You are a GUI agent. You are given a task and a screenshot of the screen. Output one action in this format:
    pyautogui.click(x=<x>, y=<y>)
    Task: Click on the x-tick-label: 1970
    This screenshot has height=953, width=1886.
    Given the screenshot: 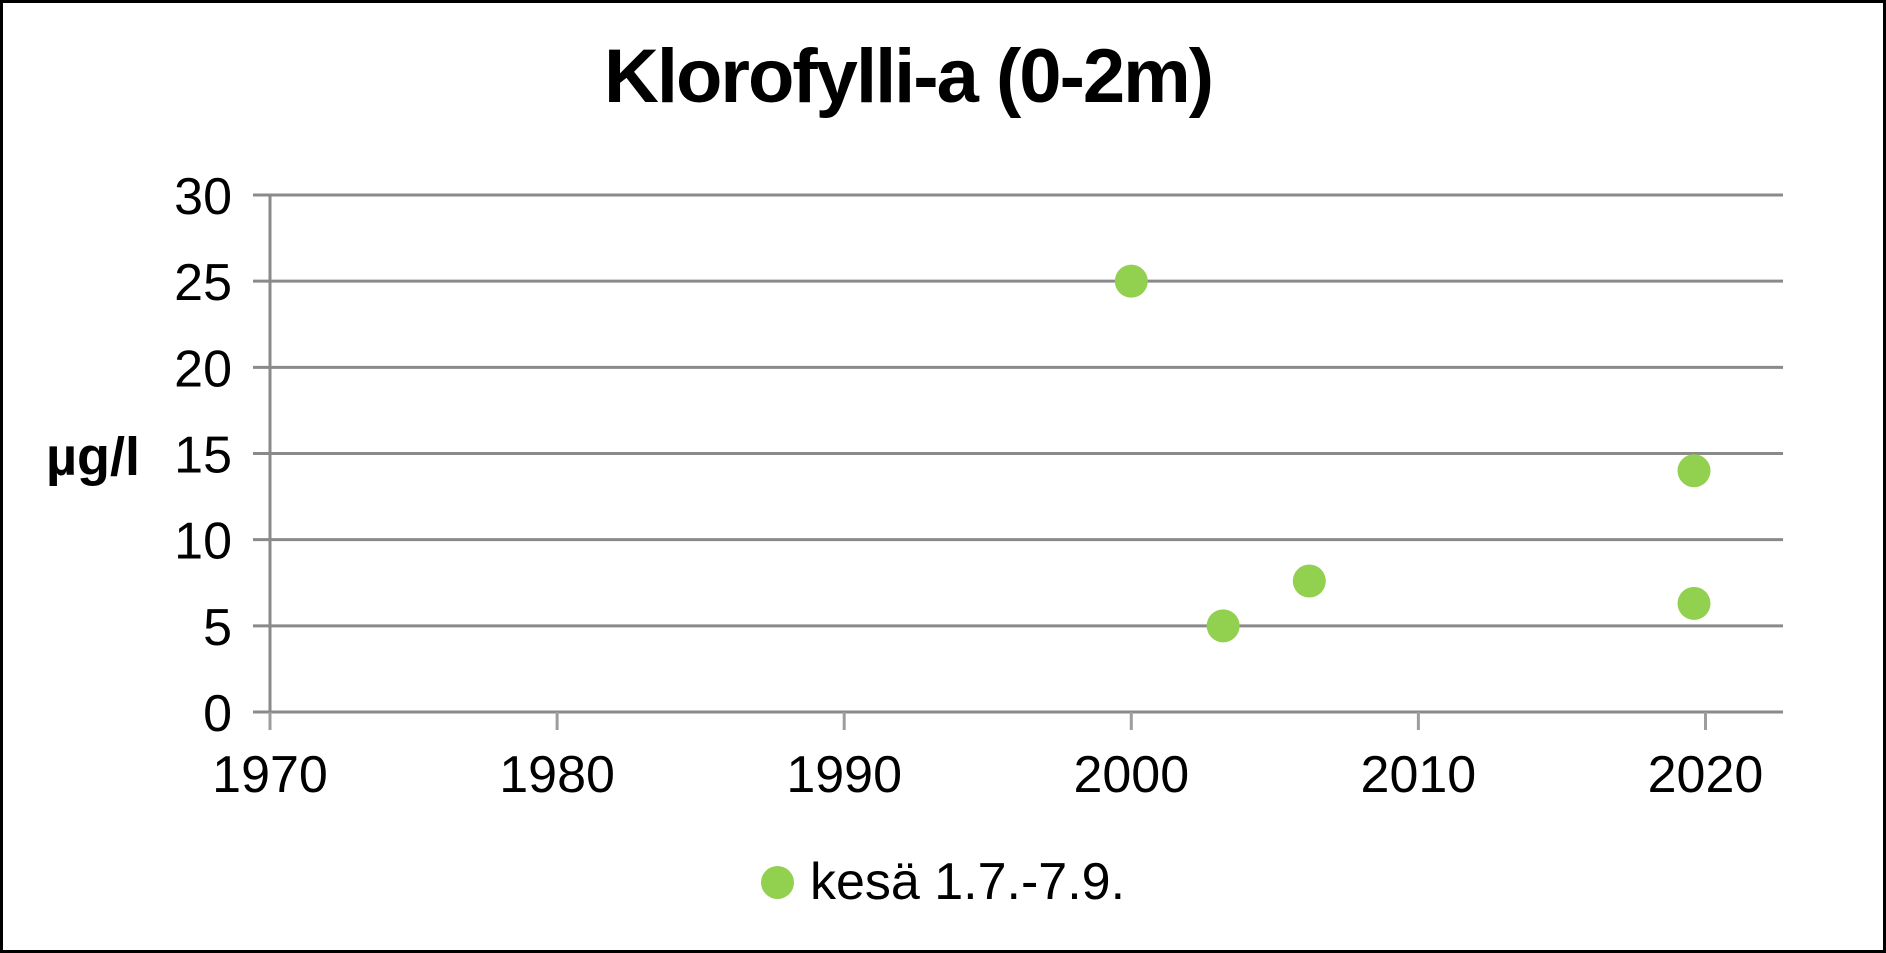 What is the action you would take?
    pyautogui.click(x=270, y=775)
    